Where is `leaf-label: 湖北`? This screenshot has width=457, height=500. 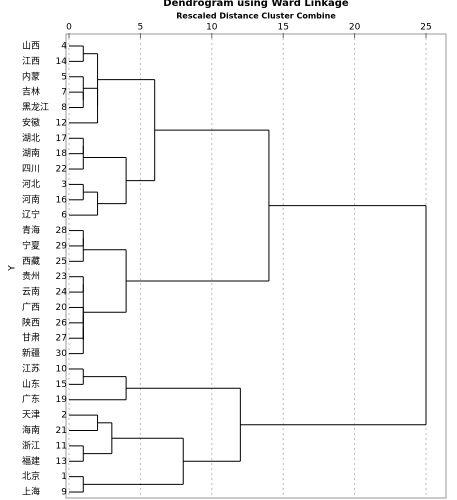
leaf-label: 湖北 is located at coordinates (31, 138).